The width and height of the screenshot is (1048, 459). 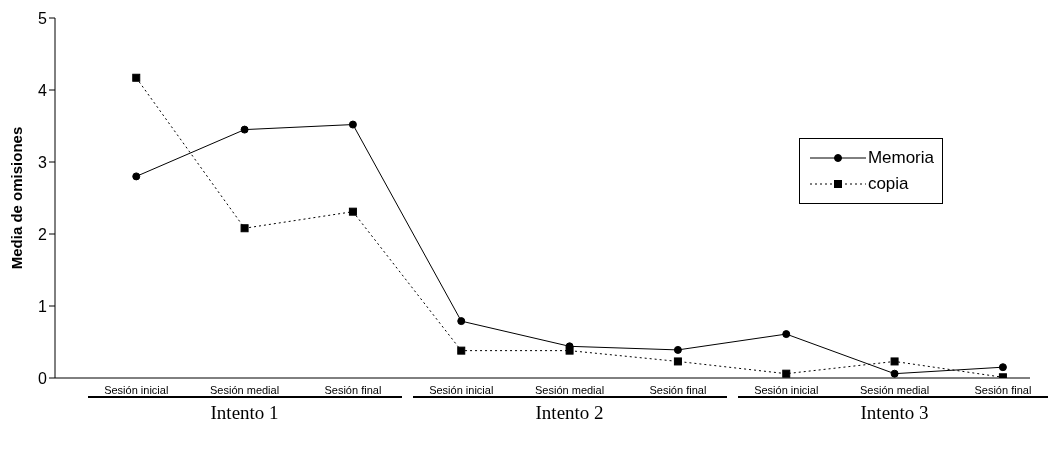 I want to click on legend-label: copia, so click(x=888, y=184).